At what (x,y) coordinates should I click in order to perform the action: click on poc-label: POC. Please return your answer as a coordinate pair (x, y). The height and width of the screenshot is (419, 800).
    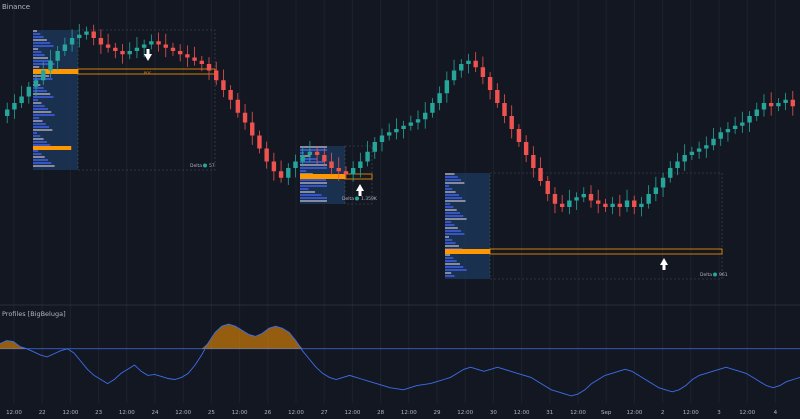
    Looking at the image, I should click on (148, 73).